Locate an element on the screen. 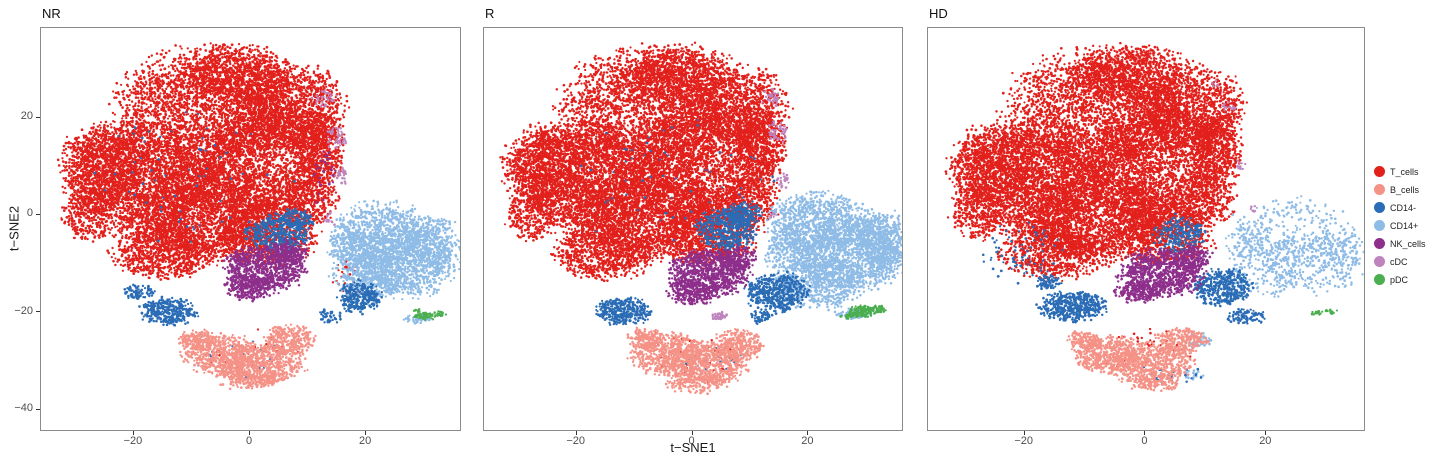 This screenshot has height=458, width=1440. legend-label: CD14- is located at coordinates (1403, 207).